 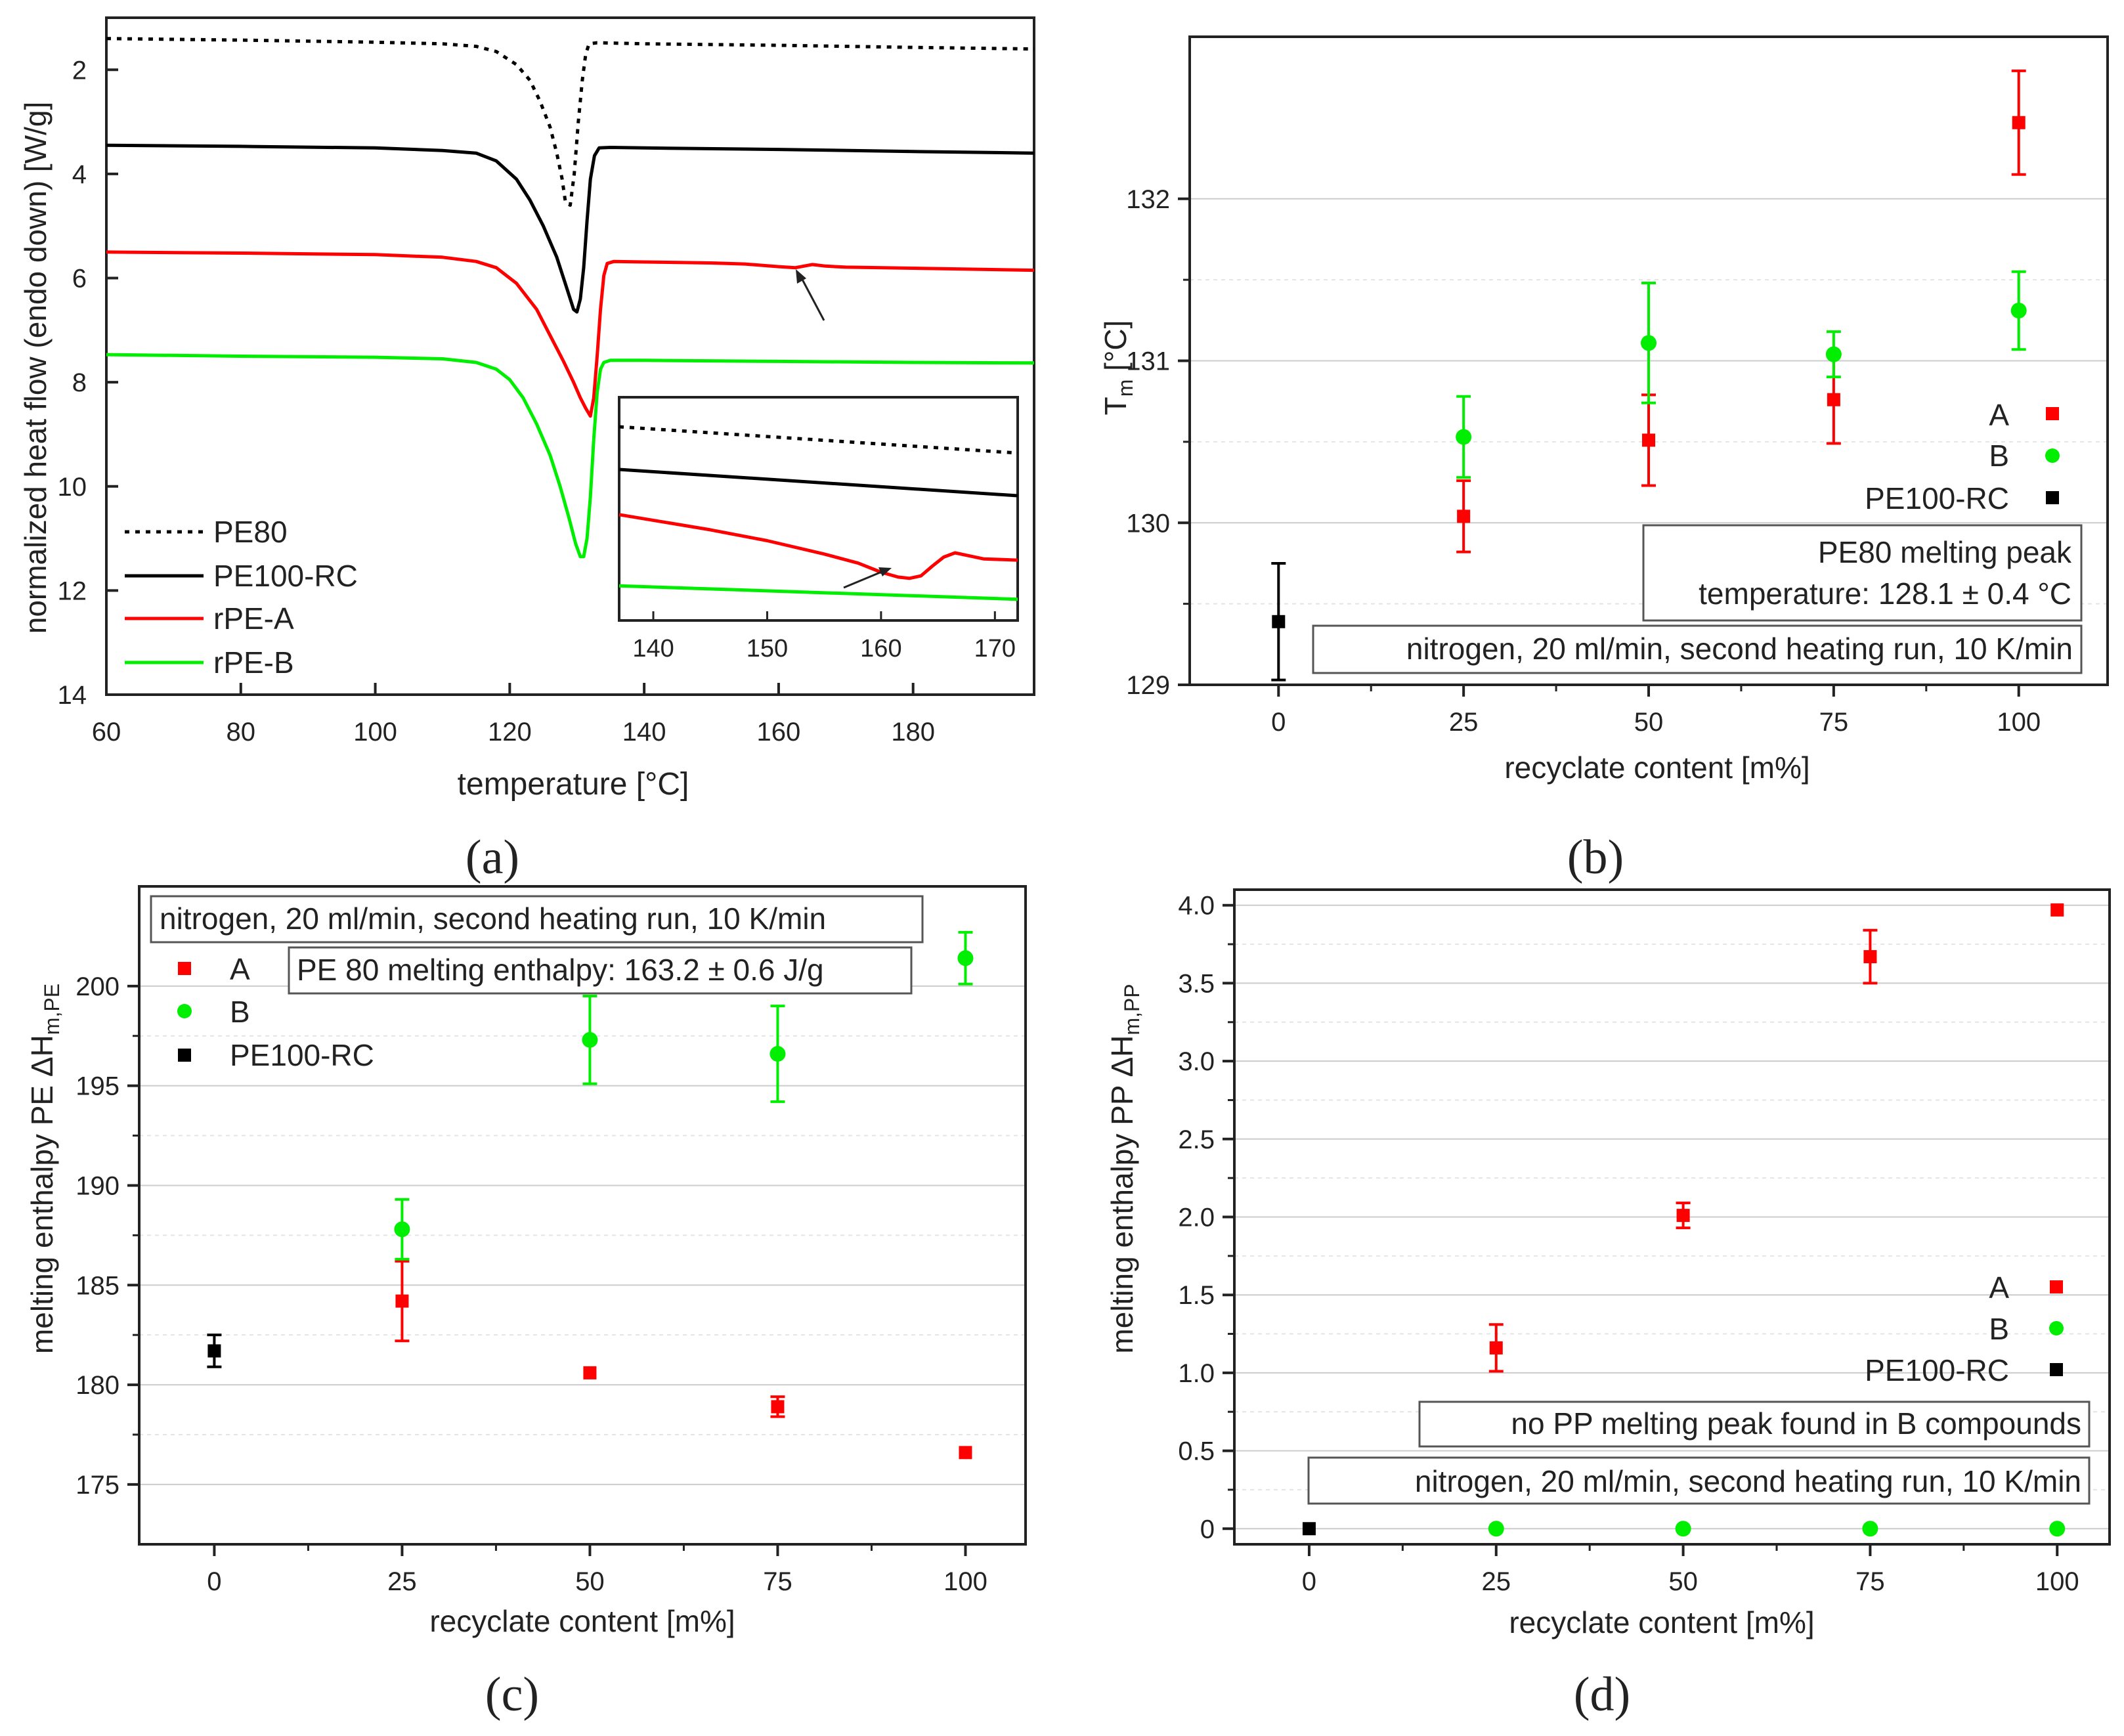 What do you see at coordinates (1885, 593) in the screenshot?
I see `b-pe80-note-line2: temperature: 128.1 ± 0.4 °C` at bounding box center [1885, 593].